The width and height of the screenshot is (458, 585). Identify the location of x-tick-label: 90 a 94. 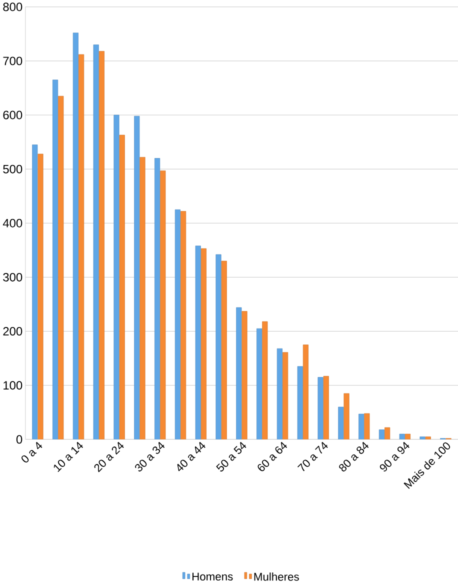
(395, 457).